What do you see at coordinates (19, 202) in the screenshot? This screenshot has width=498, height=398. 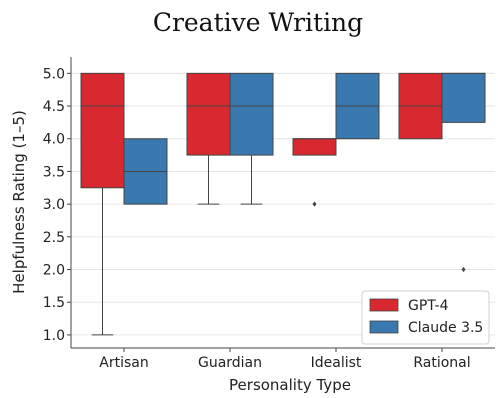 I see `y-axis-label: Helpfulness Rating (1–5)` at bounding box center [19, 202].